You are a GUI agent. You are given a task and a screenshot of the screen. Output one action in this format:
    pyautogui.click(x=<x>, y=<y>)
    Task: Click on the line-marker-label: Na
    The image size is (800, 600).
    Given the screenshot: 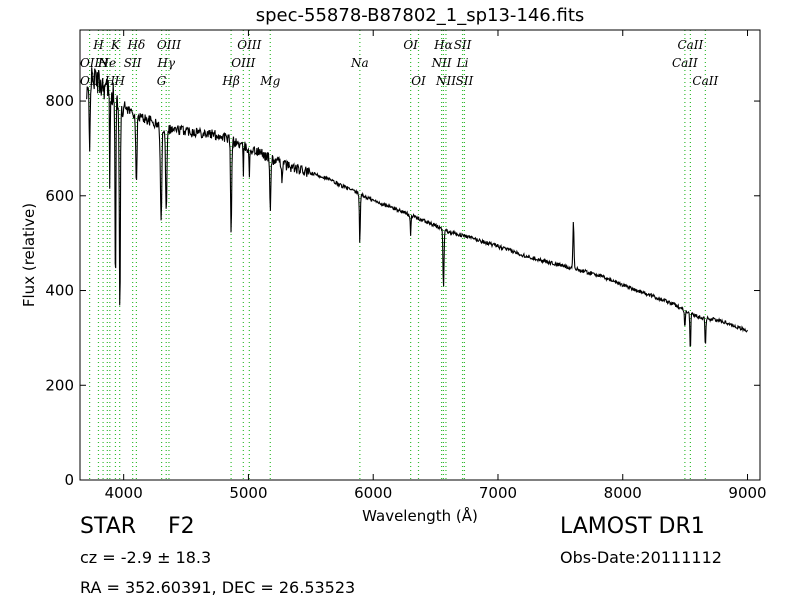 What is the action you would take?
    pyautogui.click(x=359, y=63)
    